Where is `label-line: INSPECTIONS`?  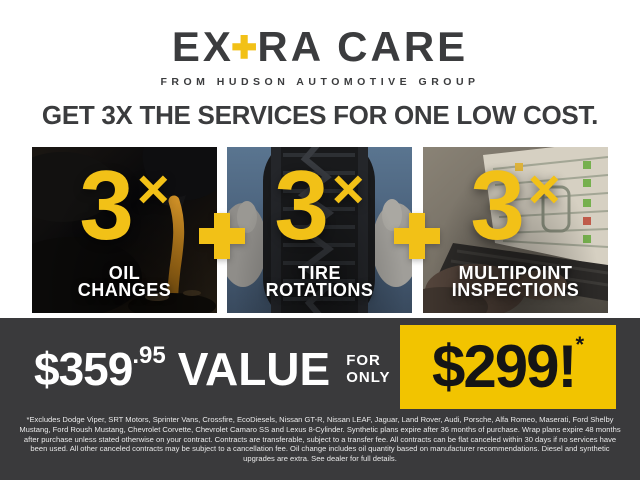 label-line: INSPECTIONS is located at coordinates (515, 290).